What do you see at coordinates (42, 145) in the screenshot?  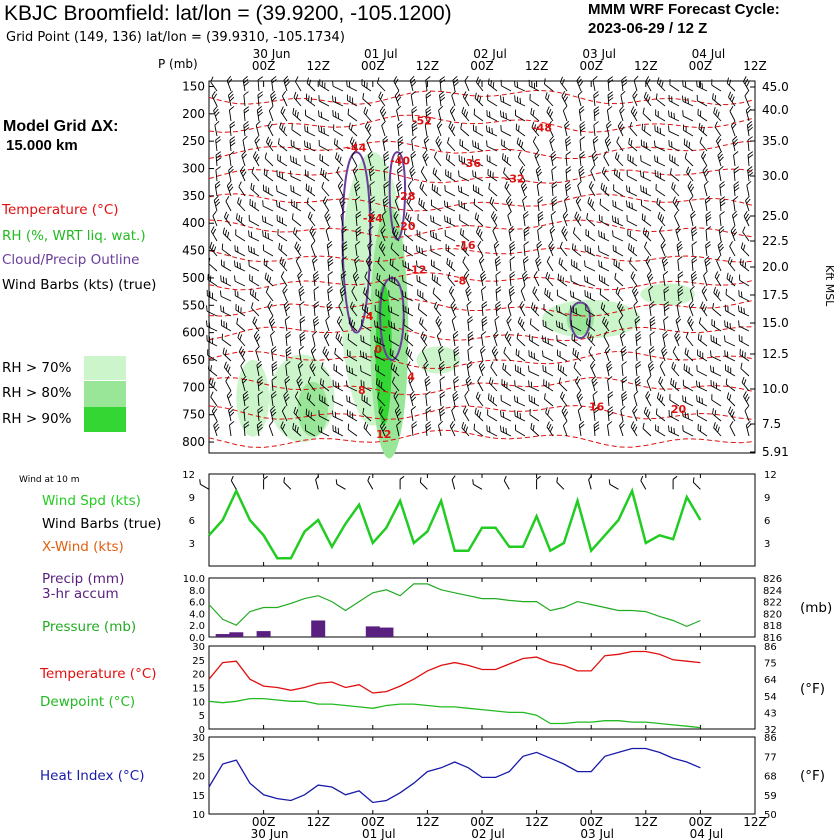 I see `model-grid-value: 15.000 km` at bounding box center [42, 145].